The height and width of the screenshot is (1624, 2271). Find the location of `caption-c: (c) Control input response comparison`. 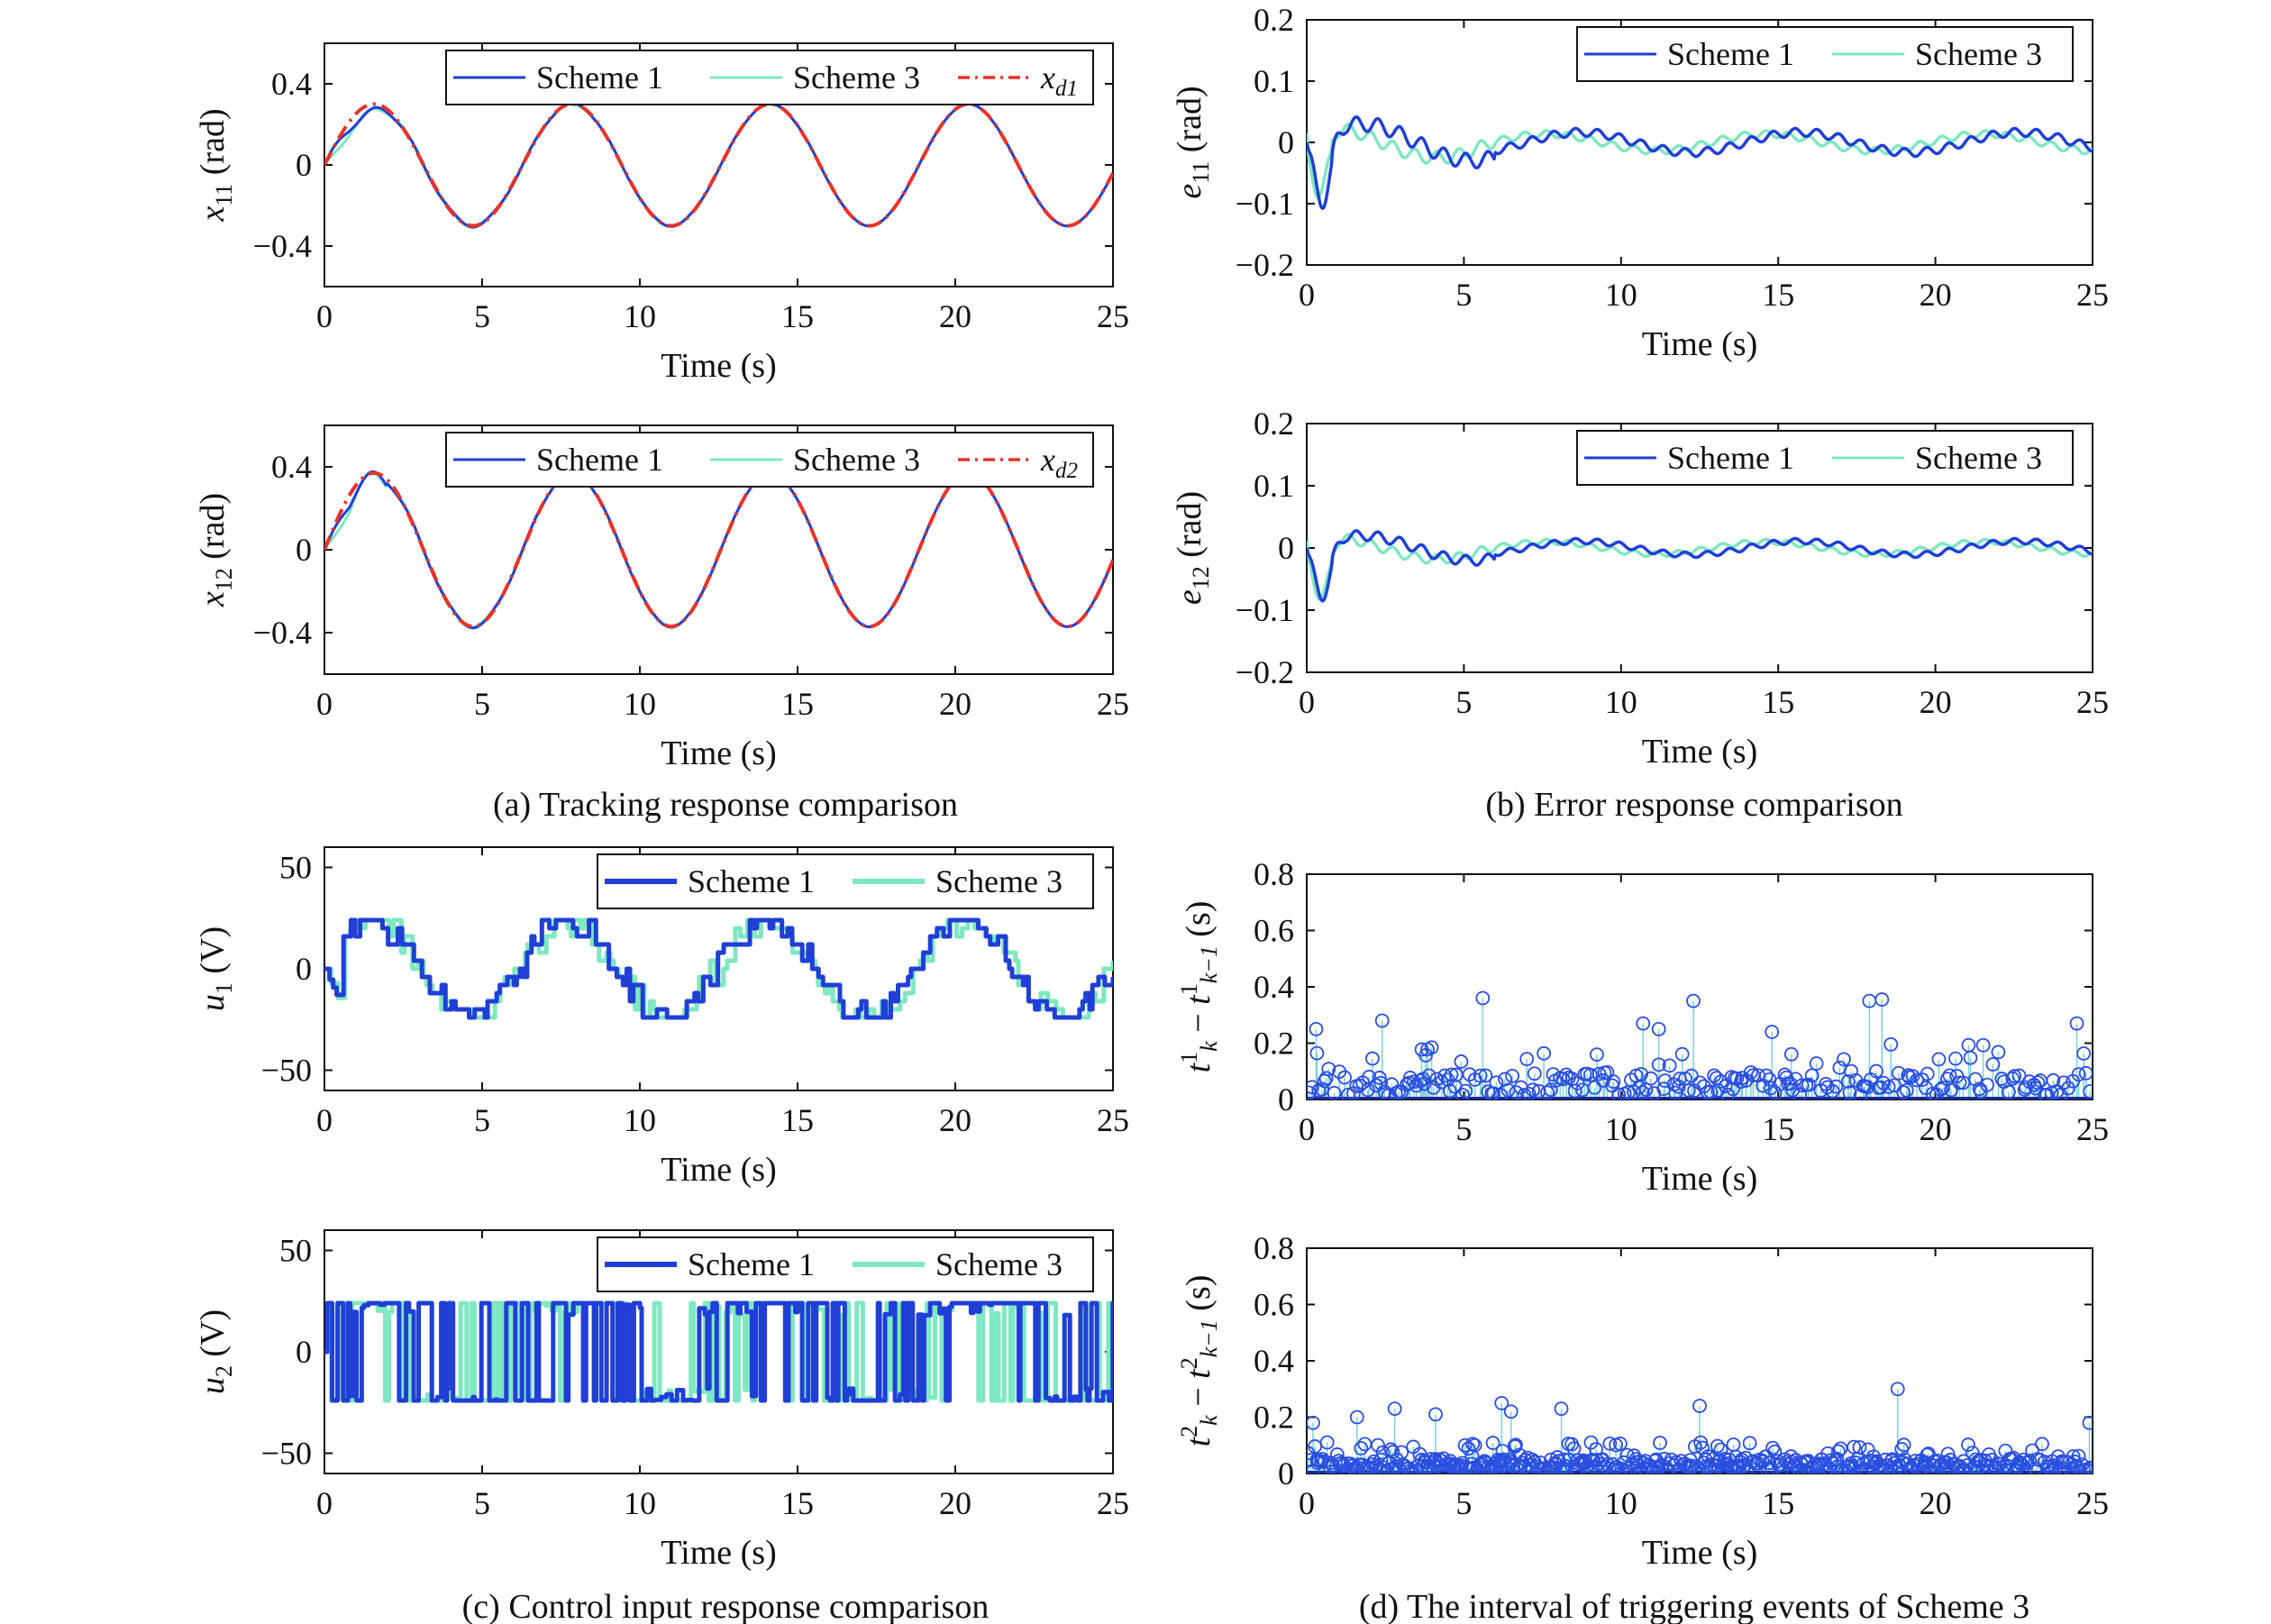

caption-c: (c) Control input response comparison is located at coordinates (726, 1606).